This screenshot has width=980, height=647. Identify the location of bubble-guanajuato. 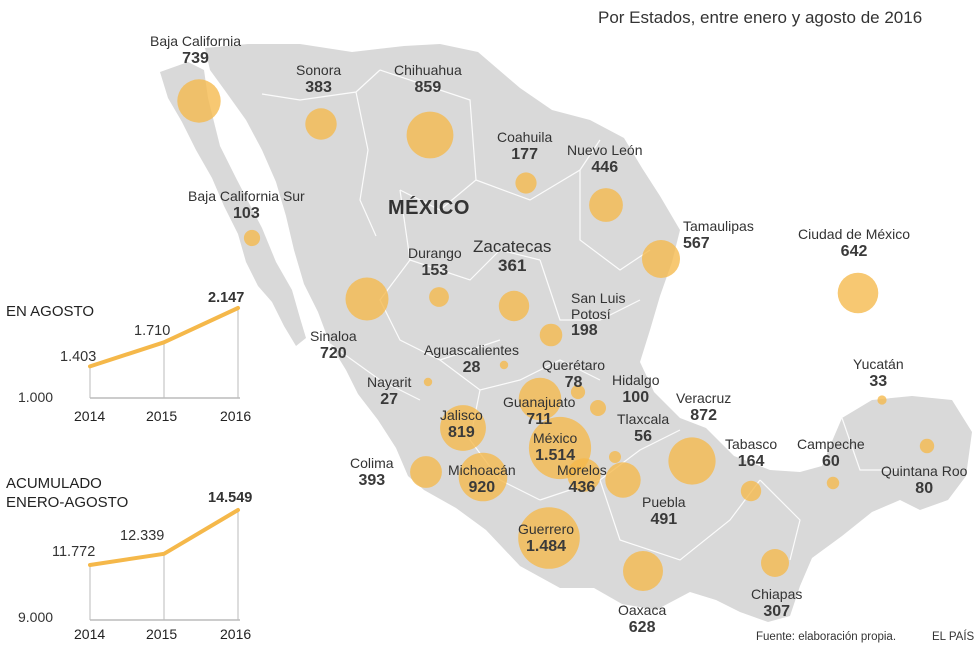
(540, 399).